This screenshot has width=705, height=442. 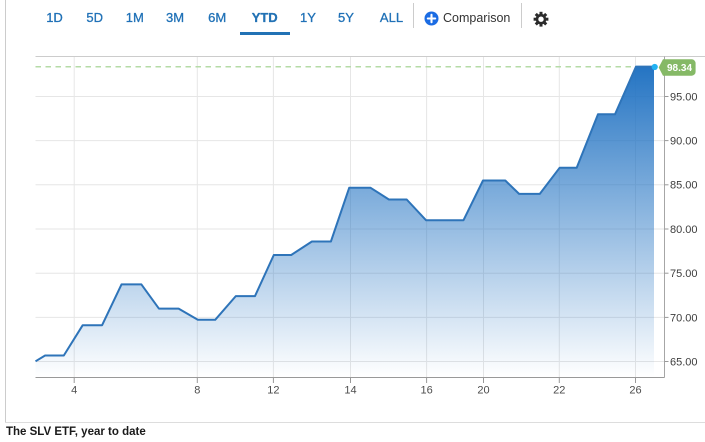 I want to click on svg-text: 98.34, so click(x=679, y=68).